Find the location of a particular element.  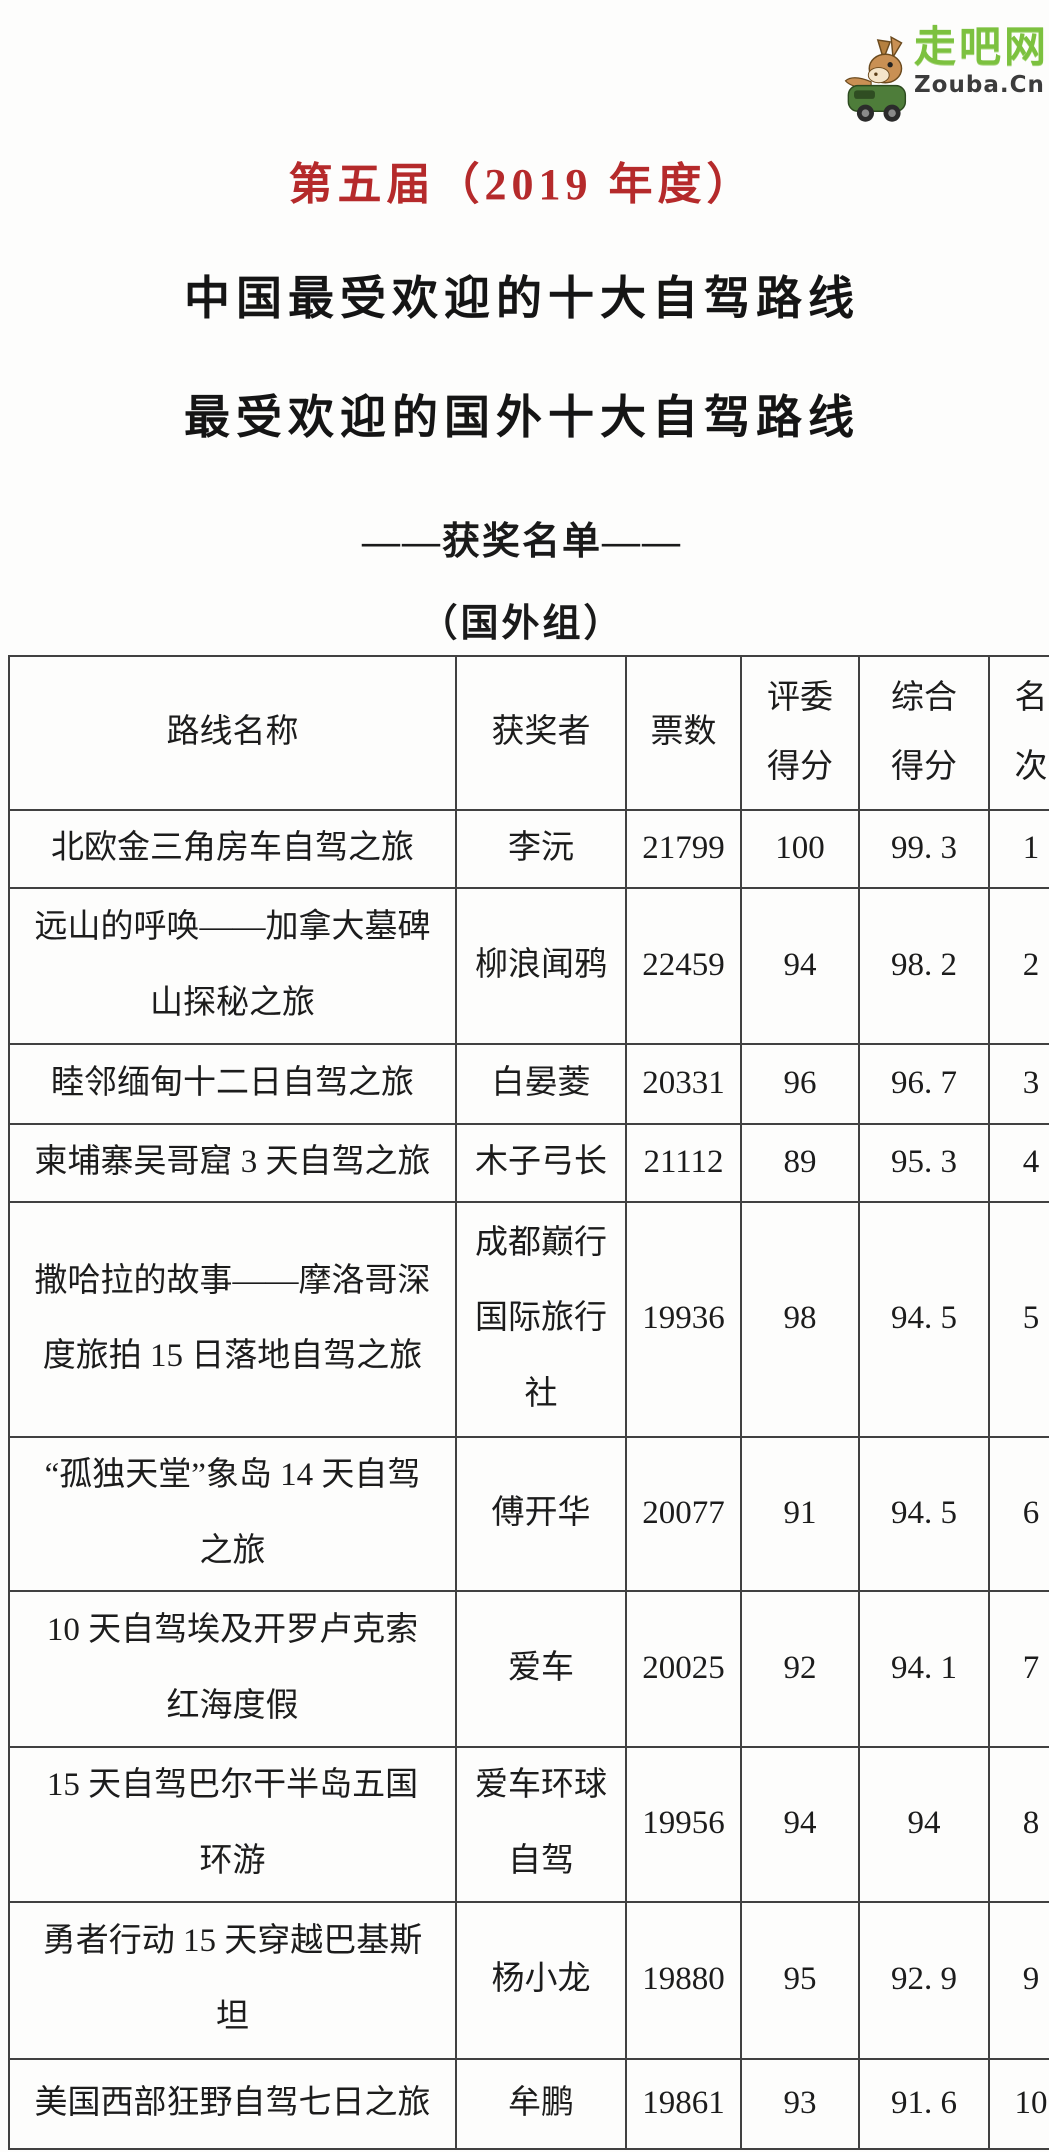

table-row: 睦邻缅甸十二日自驾之旅 白晏菱 20331 96 96. 7 3 is located at coordinates (528, 1084).